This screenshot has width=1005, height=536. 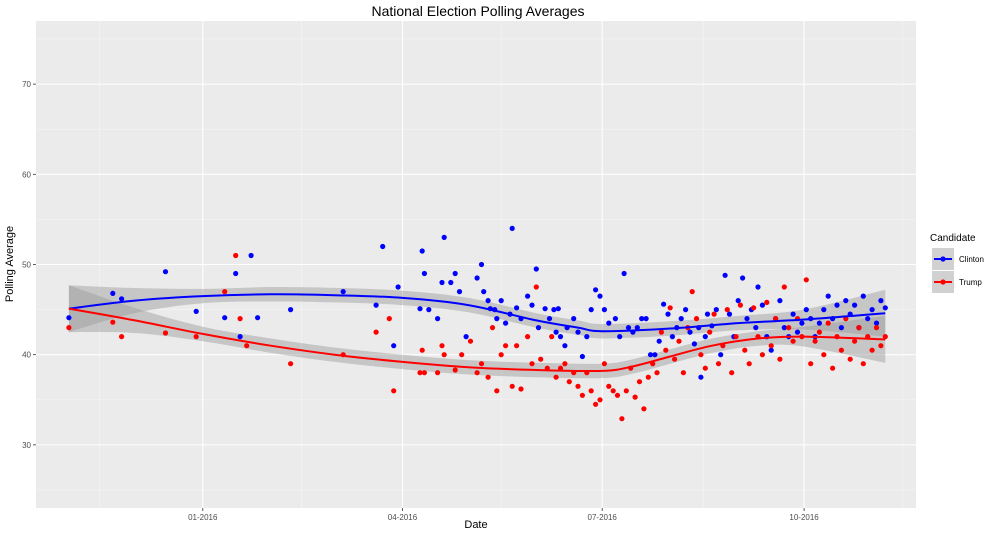 I want to click on trend-lines, so click(x=477, y=333).